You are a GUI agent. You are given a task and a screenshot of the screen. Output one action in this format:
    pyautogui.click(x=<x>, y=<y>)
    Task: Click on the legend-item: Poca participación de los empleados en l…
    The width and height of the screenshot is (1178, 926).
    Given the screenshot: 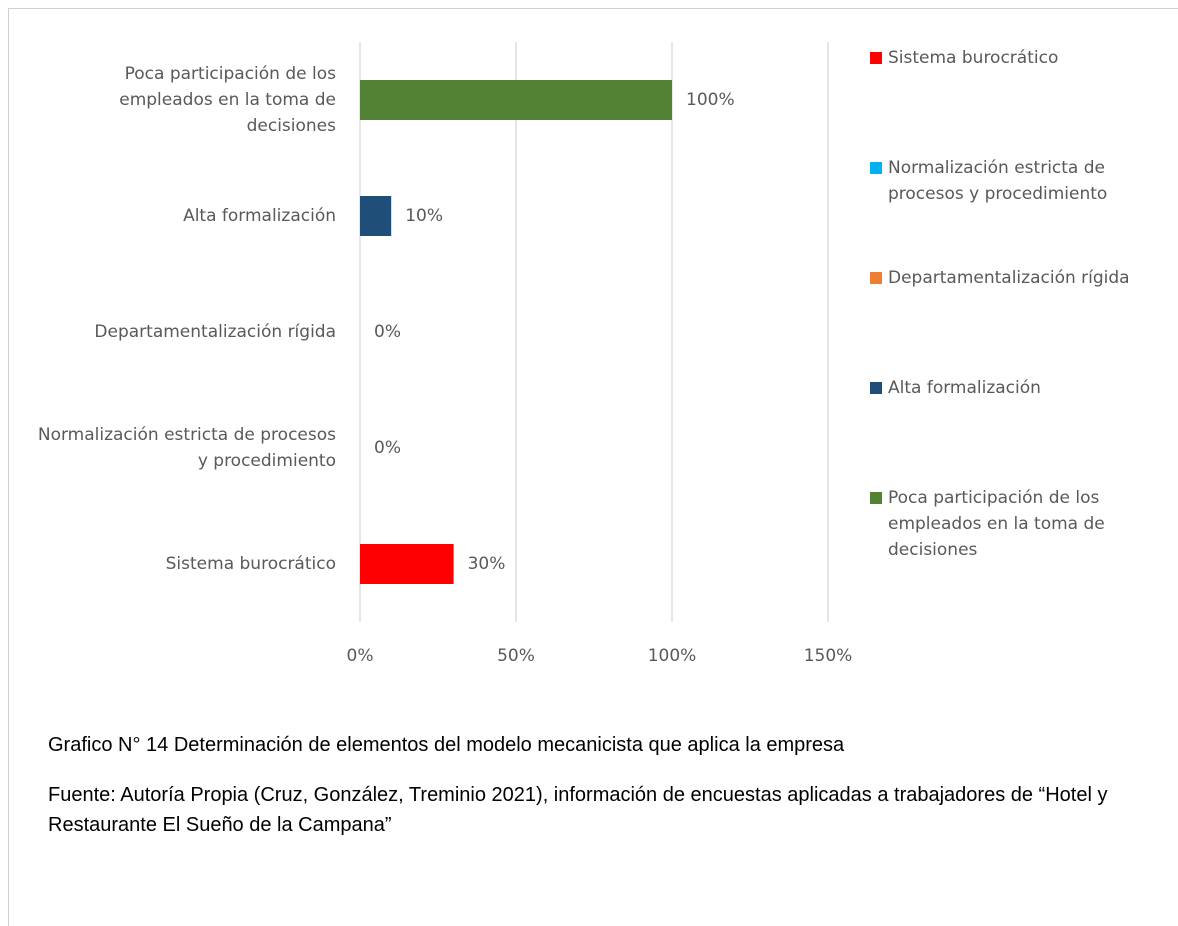 What is the action you would take?
    pyautogui.click(x=1015, y=524)
    